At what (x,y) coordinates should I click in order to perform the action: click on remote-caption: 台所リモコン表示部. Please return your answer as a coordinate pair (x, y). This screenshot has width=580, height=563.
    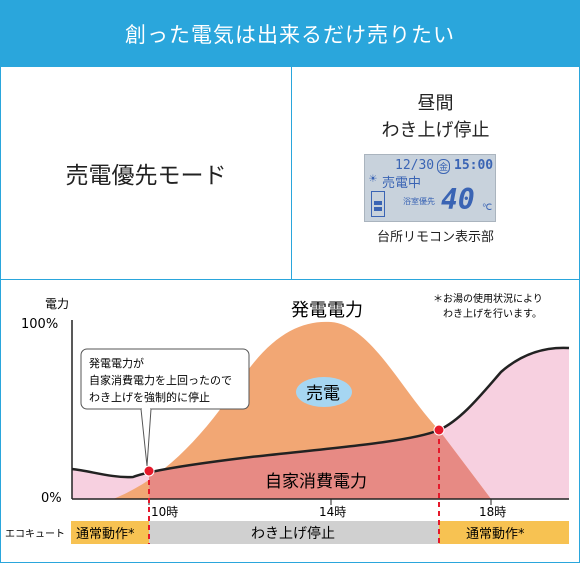
    Looking at the image, I should click on (435, 237).